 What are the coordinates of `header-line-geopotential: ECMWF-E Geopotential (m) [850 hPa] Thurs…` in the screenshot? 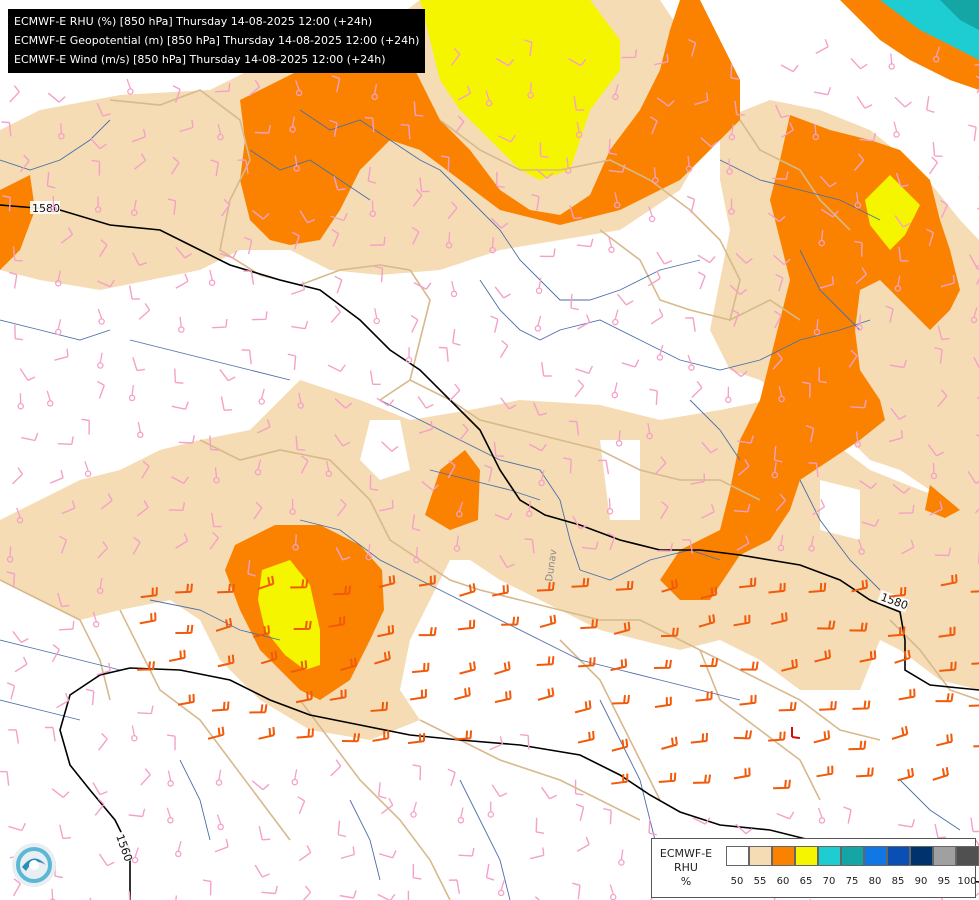 It's located at (217, 40).